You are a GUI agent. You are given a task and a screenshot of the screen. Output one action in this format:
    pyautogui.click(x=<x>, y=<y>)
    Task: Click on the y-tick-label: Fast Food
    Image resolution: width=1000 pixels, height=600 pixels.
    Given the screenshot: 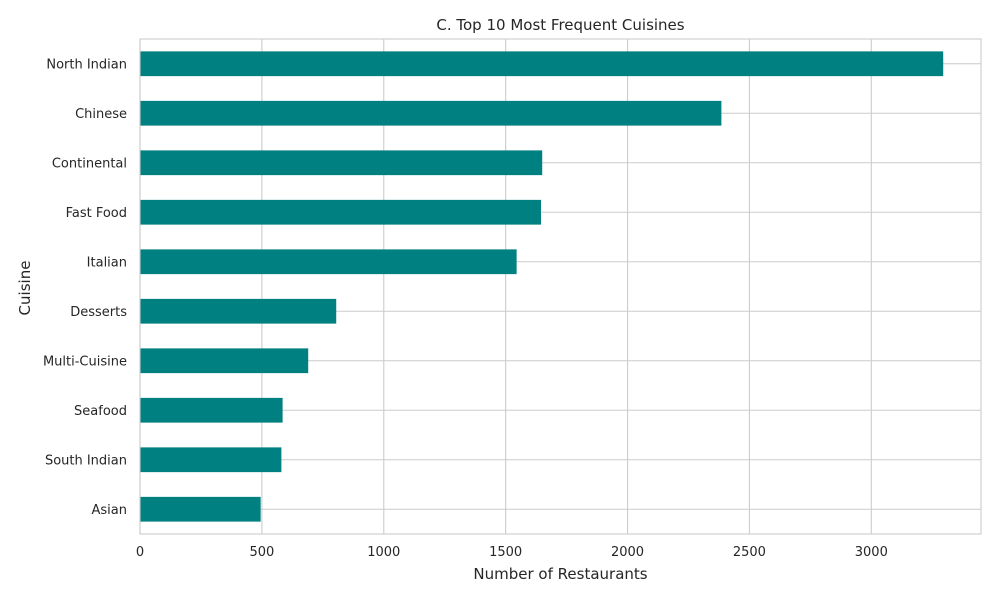 What is the action you would take?
    pyautogui.click(x=96, y=213)
    